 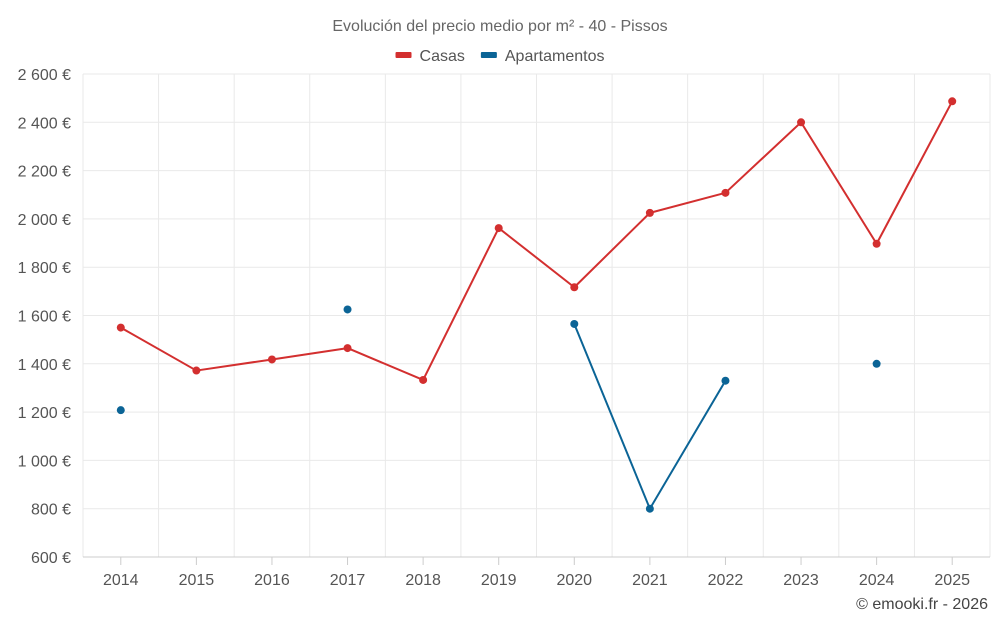 I want to click on x-tick-label: 2020, so click(x=574, y=580).